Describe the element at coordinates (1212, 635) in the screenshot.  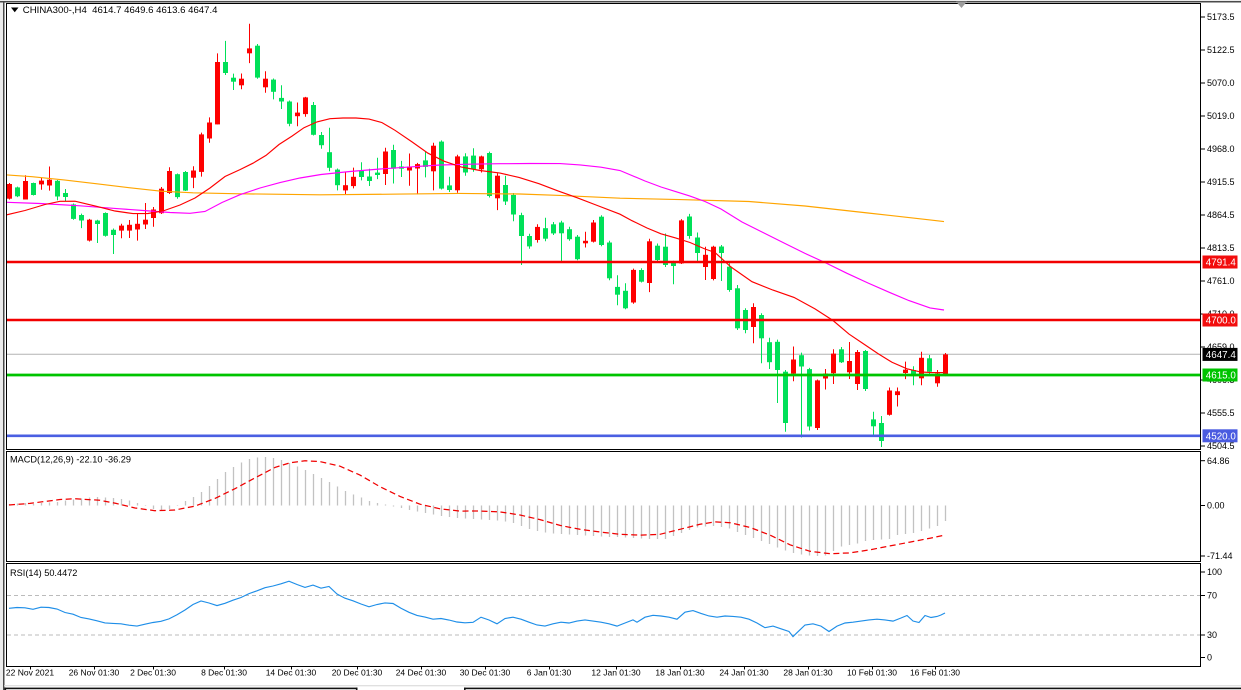
I see `svg-text: 30` at that location.